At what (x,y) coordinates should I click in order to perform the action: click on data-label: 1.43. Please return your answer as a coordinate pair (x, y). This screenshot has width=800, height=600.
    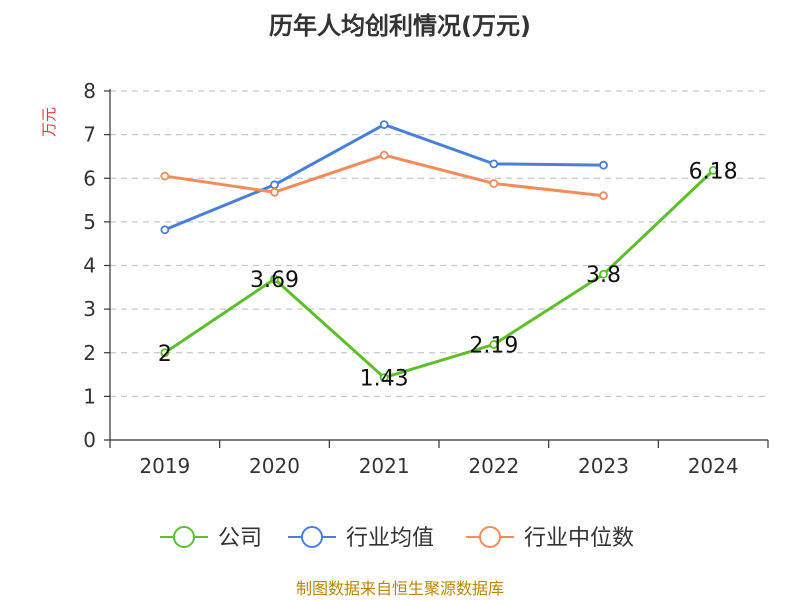
    Looking at the image, I should click on (384, 379).